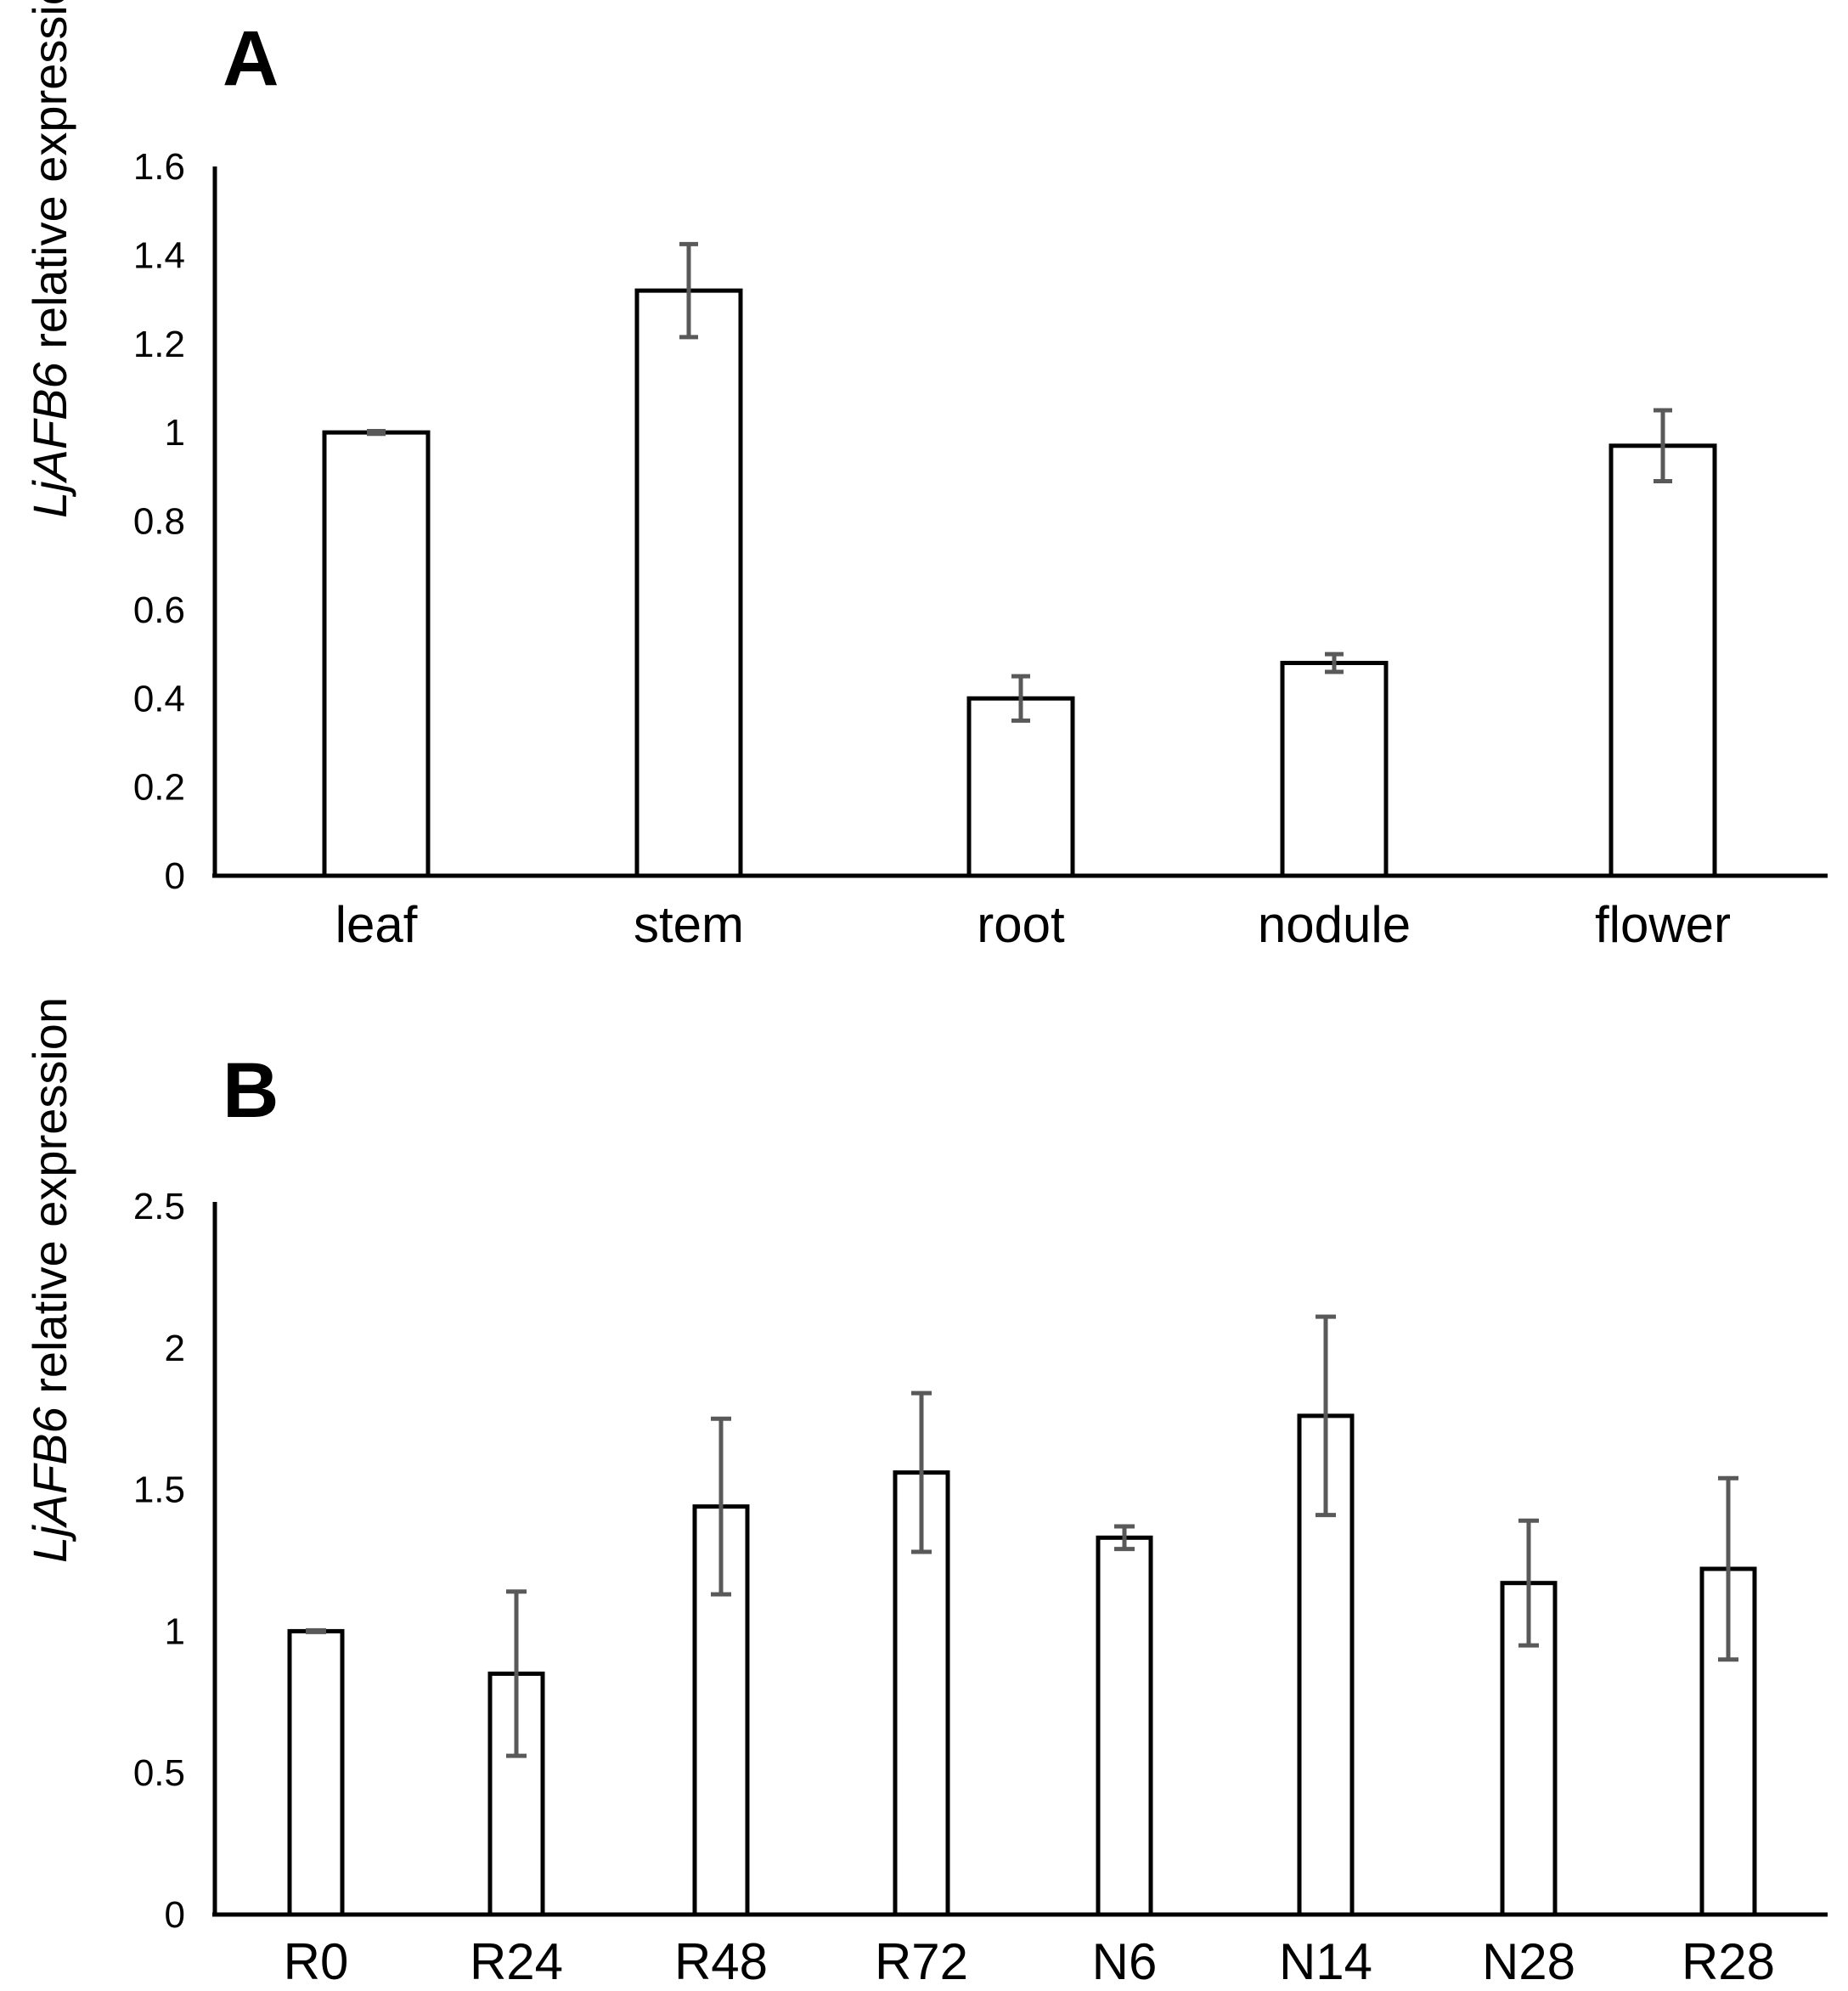 The image size is (1848, 1991). I want to click on panel-a-y-tick-label: 1.4, so click(159, 255).